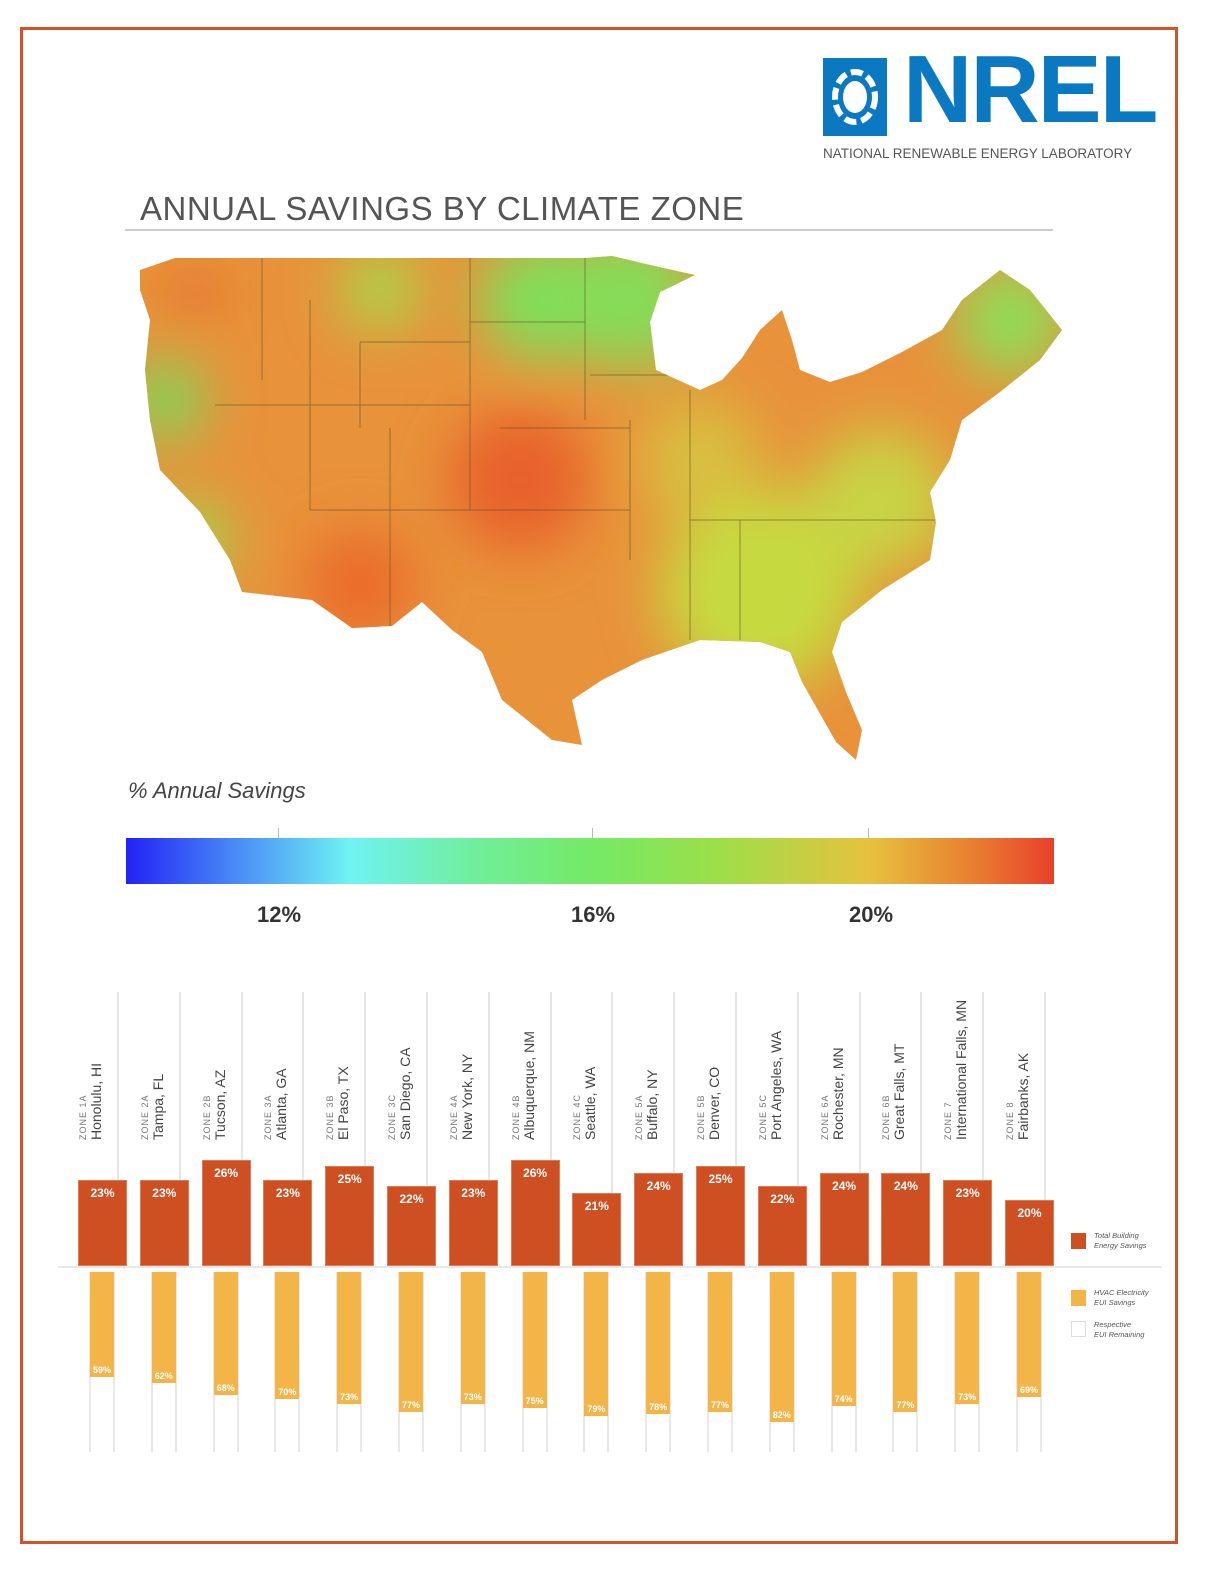 The height and width of the screenshot is (1580, 1210). Describe the element at coordinates (1119, 1329) in the screenshot. I see `legend-label-remaining: Respective EUI Remaining` at that location.